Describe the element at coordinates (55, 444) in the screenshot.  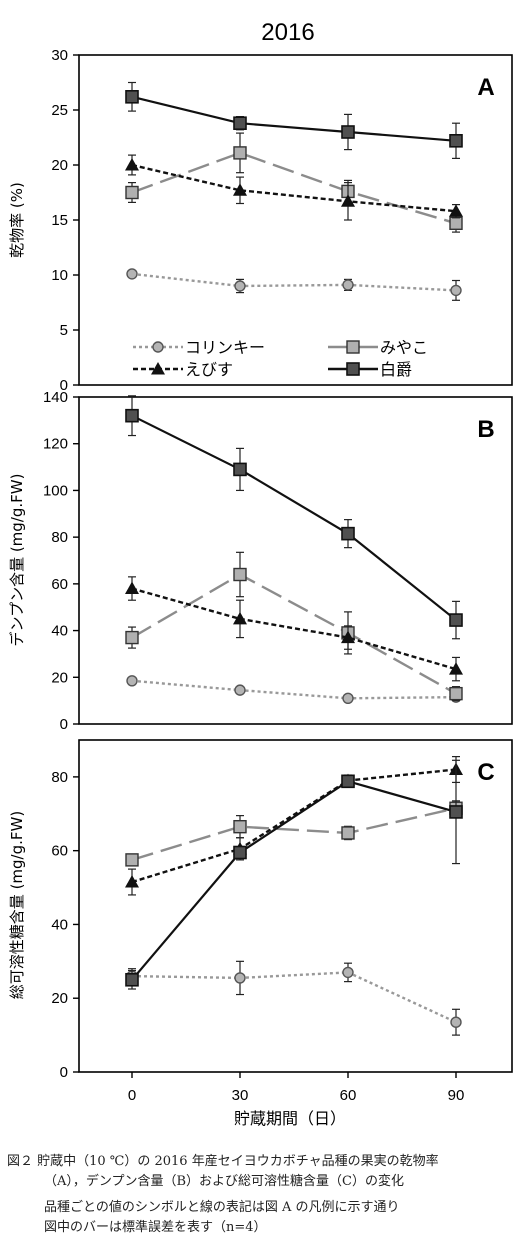
I see `y-tick-label: 120` at that location.